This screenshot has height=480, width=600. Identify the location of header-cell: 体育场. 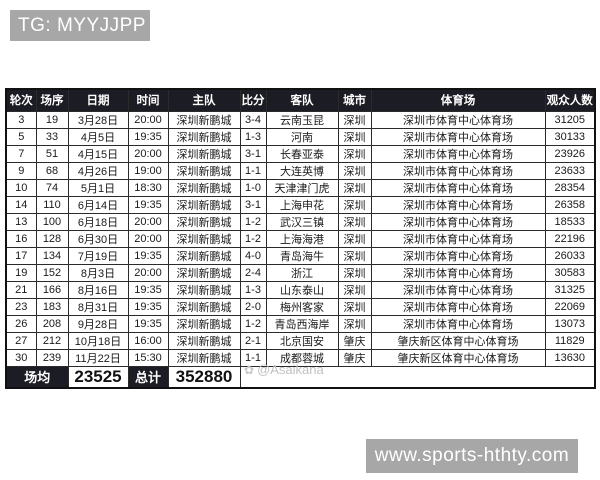
(458, 100).